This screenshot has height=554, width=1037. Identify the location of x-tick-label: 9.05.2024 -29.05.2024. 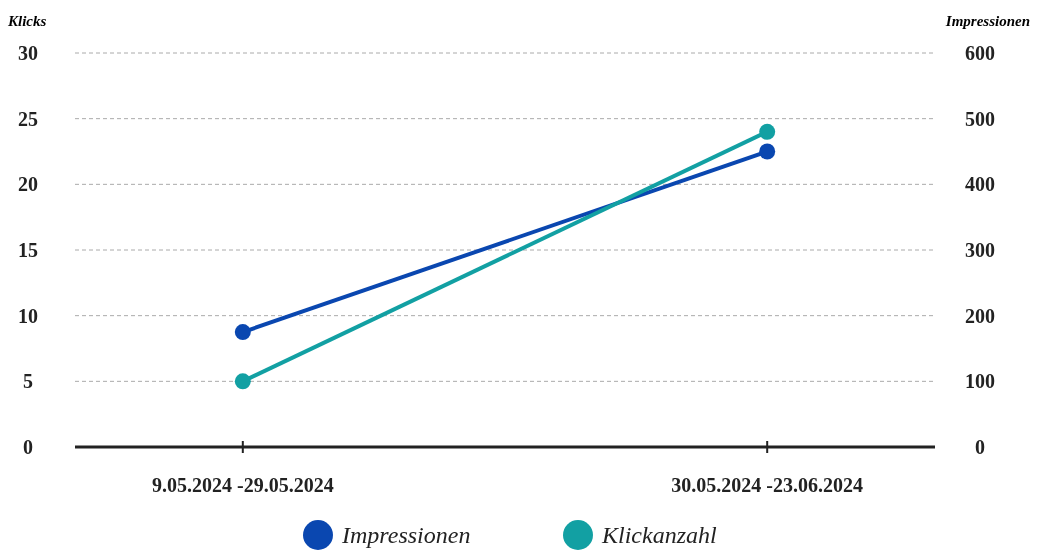
(242, 485).